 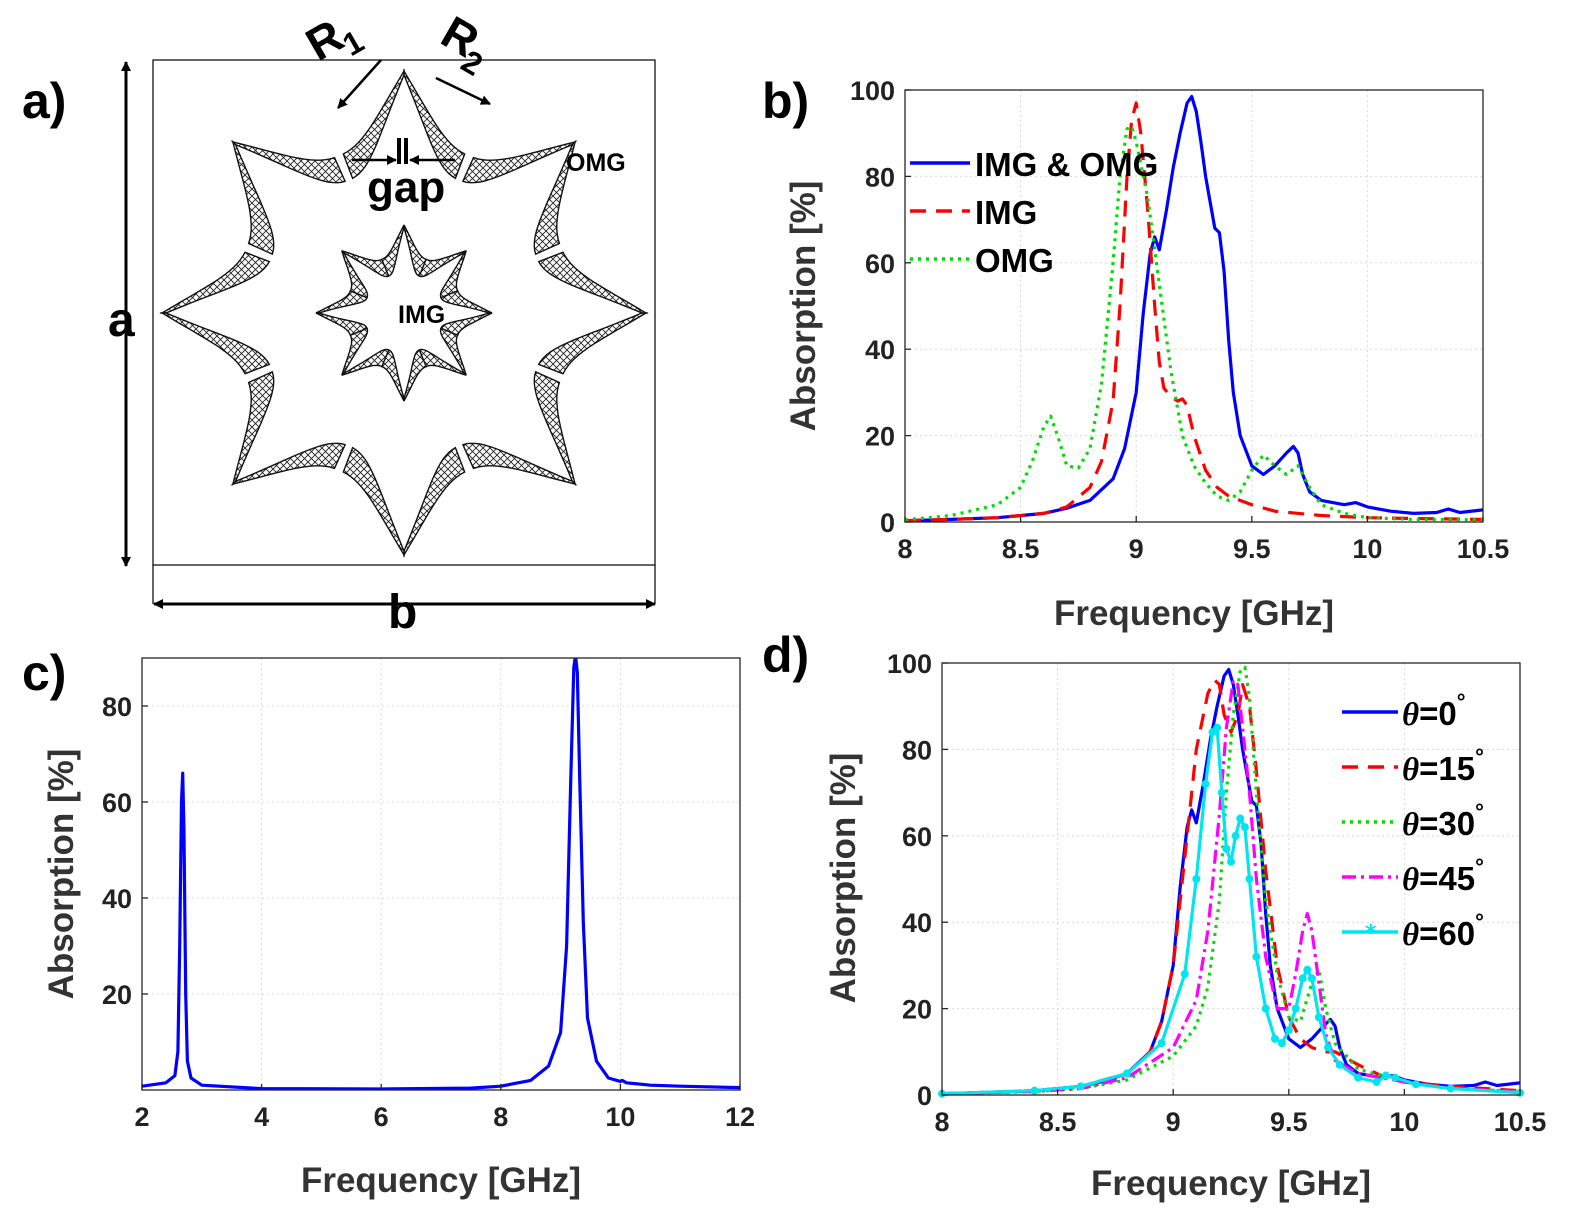 I want to click on chart-b-xtick-label: 9.5, so click(x=1252, y=549).